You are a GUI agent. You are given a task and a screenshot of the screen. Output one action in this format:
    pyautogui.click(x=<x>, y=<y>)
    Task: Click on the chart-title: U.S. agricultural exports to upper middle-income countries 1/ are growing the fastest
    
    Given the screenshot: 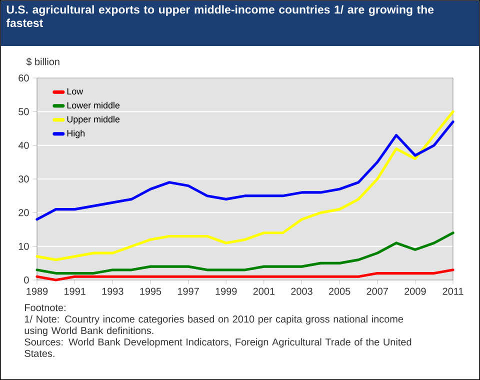 What is the action you would take?
    pyautogui.click(x=220, y=16)
    